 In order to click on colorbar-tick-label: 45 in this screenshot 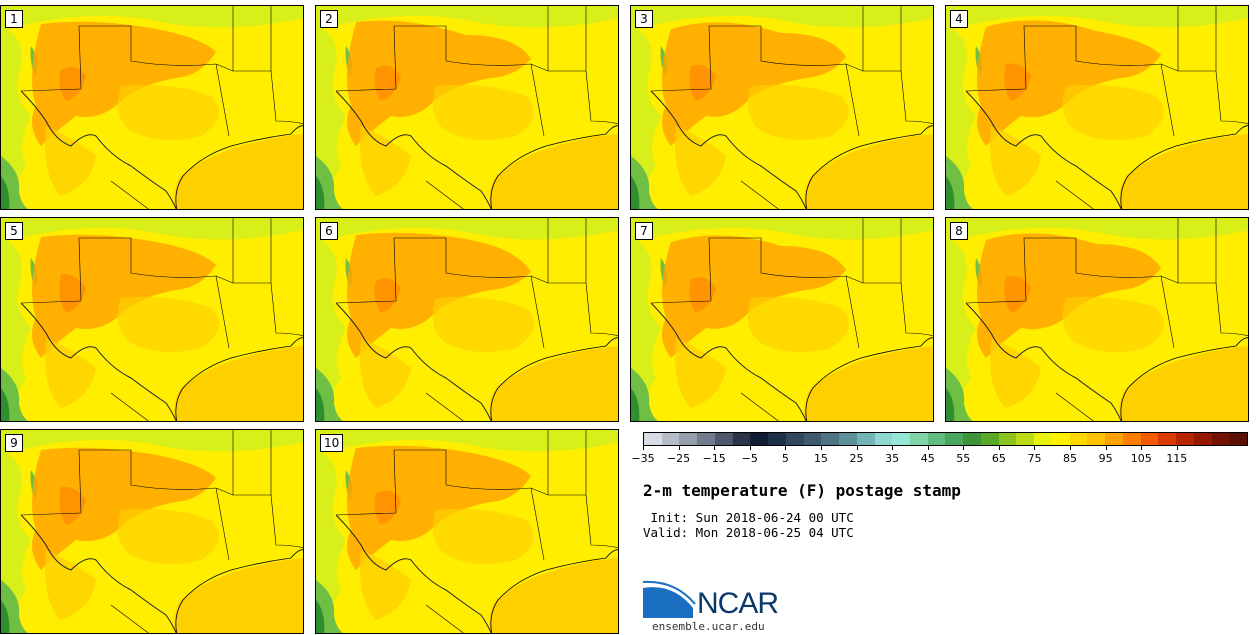, I will do `click(927, 458)`.